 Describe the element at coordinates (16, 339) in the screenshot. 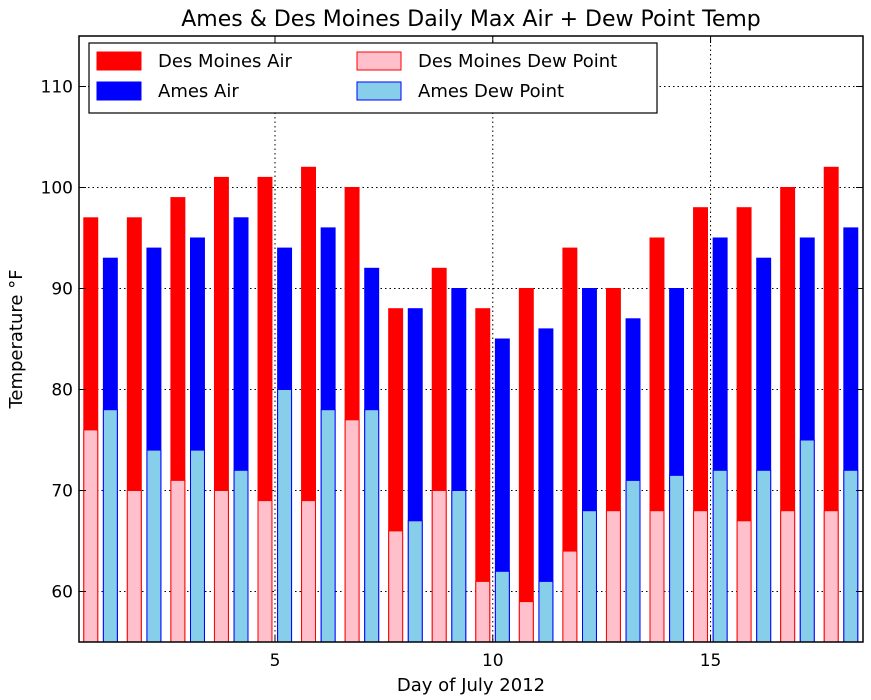

I see `y-axis-label: Temperature °F` at that location.